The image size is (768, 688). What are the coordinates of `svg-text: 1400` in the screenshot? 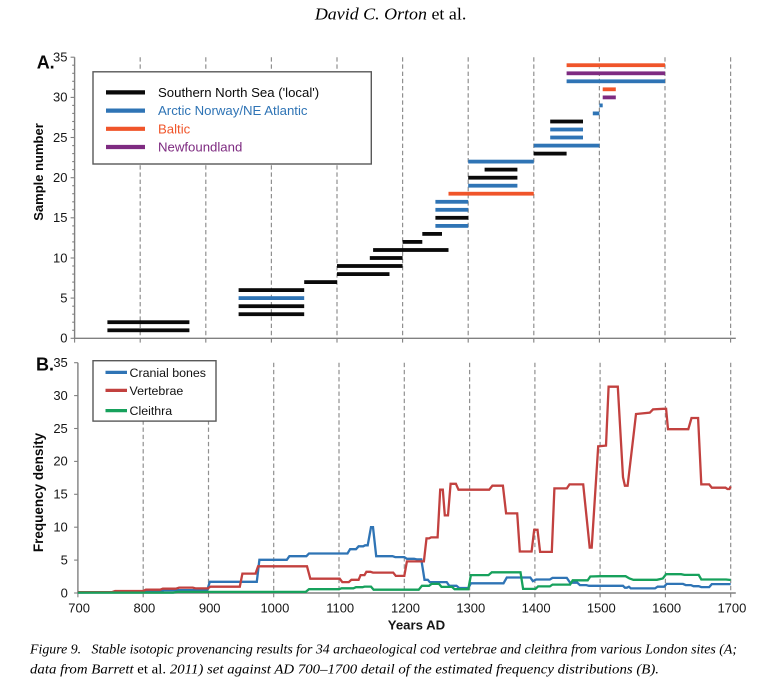 It's located at (536, 608).